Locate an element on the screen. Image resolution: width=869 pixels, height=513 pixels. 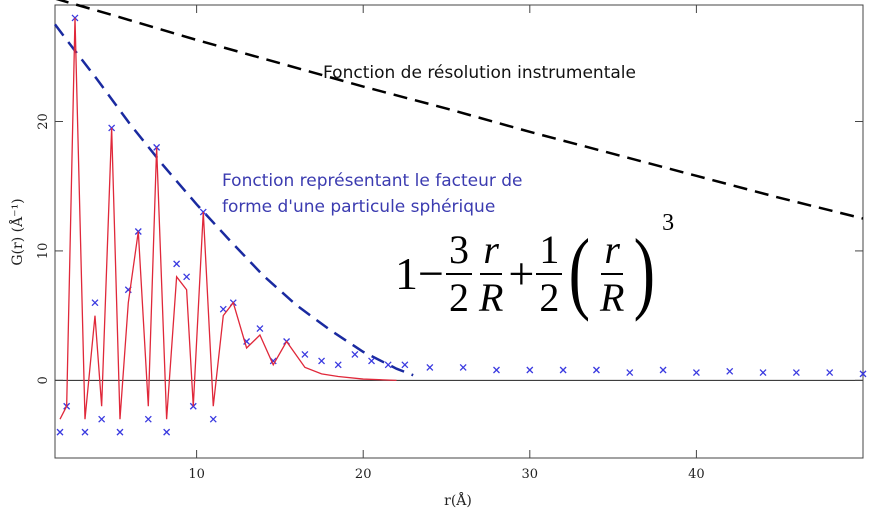
formula-fraction-1-2: 1 2 is located at coordinates (549, 274).